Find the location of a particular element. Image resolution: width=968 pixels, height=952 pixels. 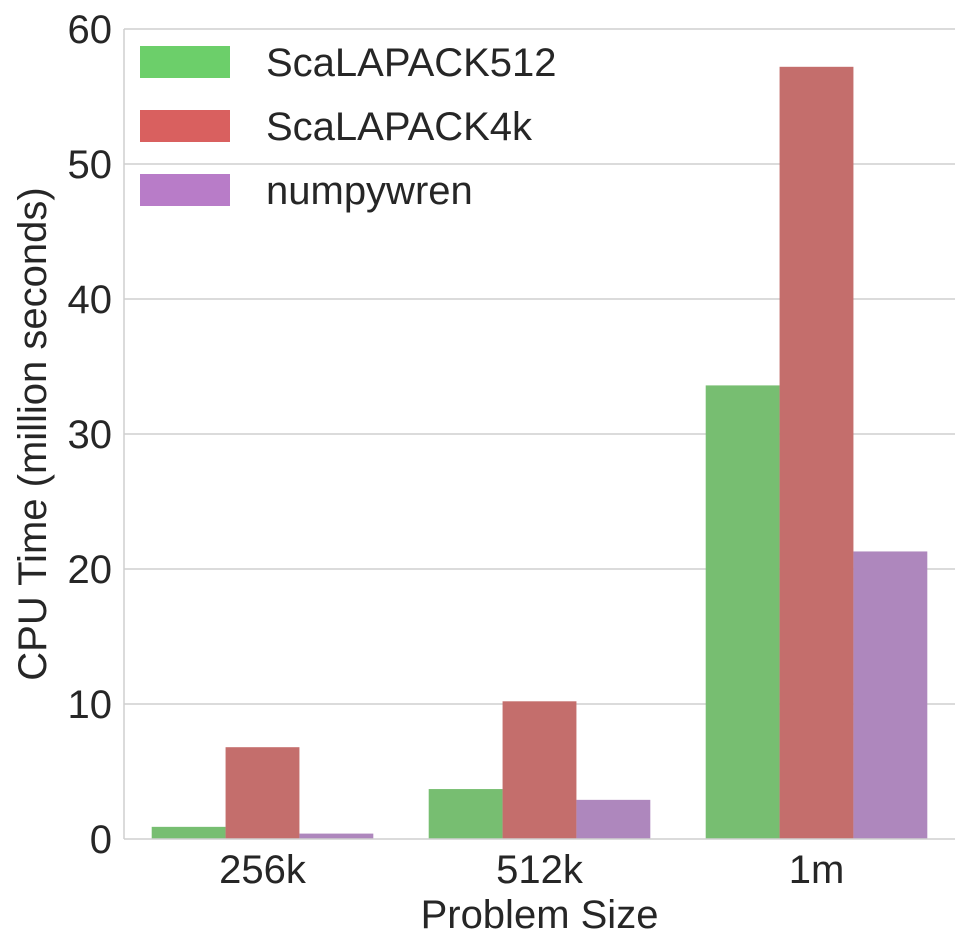

legend-swatch-scalapack512 is located at coordinates (185, 62).